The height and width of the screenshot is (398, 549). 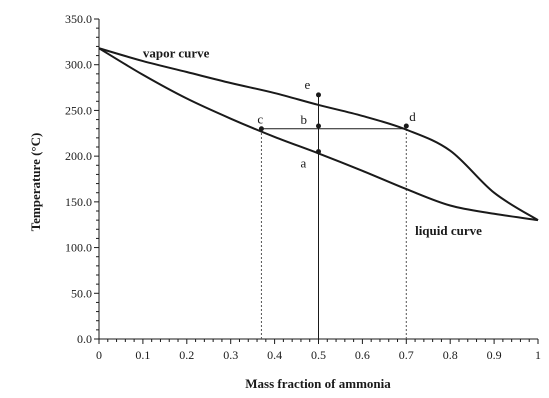 What do you see at coordinates (176, 52) in the screenshot?
I see `vapor-curve-label: vapor curve` at bounding box center [176, 52].